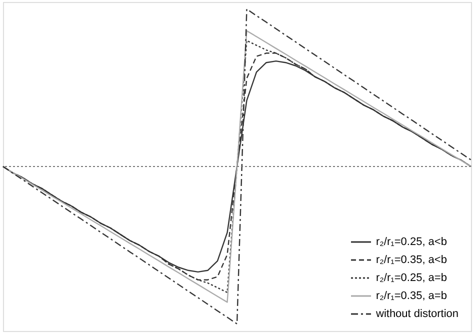 Image resolution: width=474 pixels, height=333 pixels. What do you see at coordinates (411, 260) in the screenshot?
I see `legend-label: r₂/r₁=0.35, a<b` at bounding box center [411, 260].